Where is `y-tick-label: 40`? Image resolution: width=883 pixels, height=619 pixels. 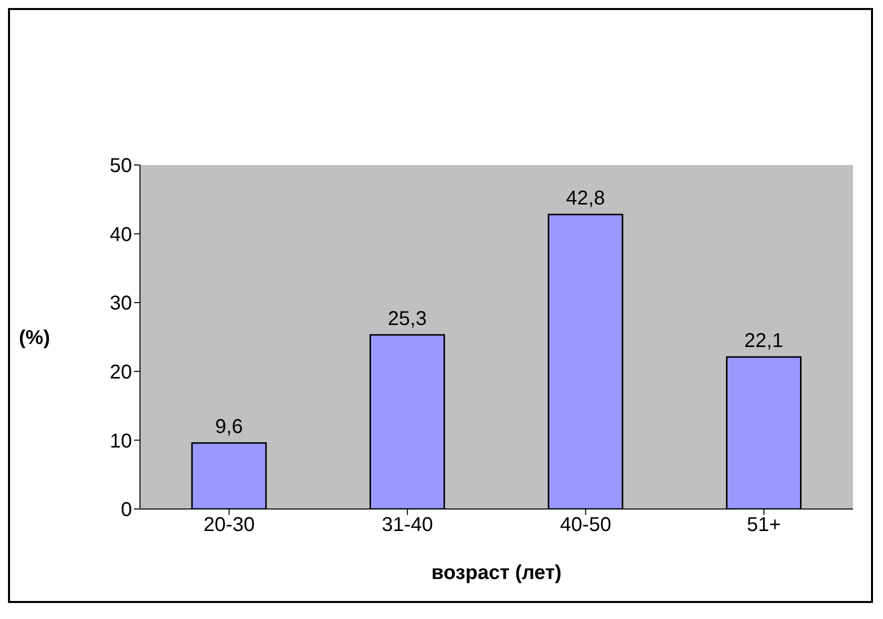
y-tick-label: 40 is located at coordinates (121, 235).